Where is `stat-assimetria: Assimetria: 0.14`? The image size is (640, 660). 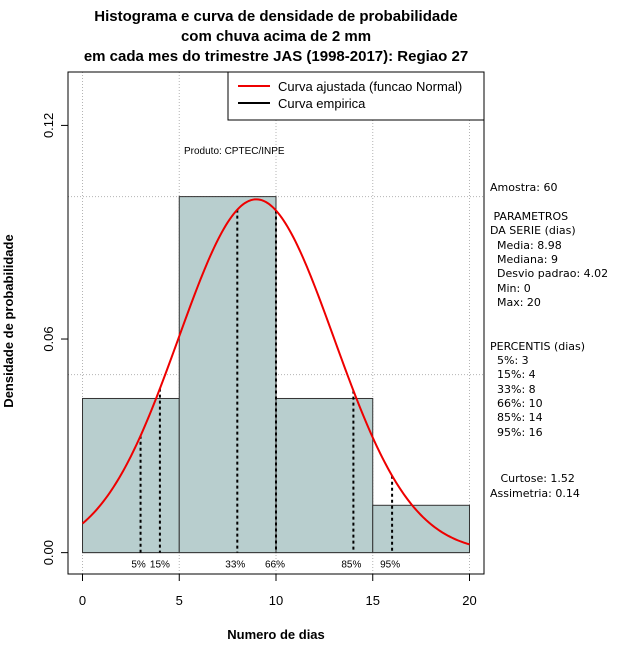
stat-assimetria: Assimetria: 0.14 is located at coordinates (535, 493).